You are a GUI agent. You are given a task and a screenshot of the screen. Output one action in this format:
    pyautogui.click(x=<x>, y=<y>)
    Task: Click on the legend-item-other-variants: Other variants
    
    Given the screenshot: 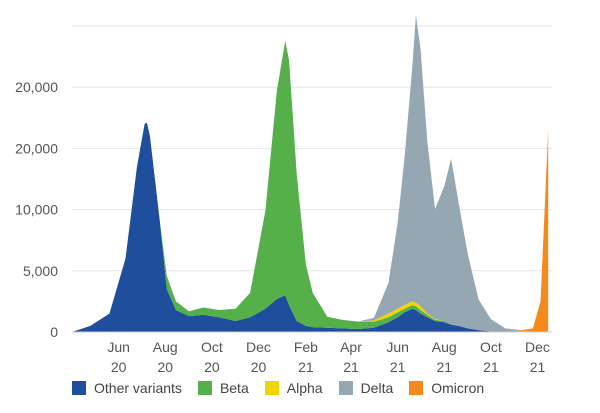 What is the action you would take?
    pyautogui.click(x=127, y=388)
    